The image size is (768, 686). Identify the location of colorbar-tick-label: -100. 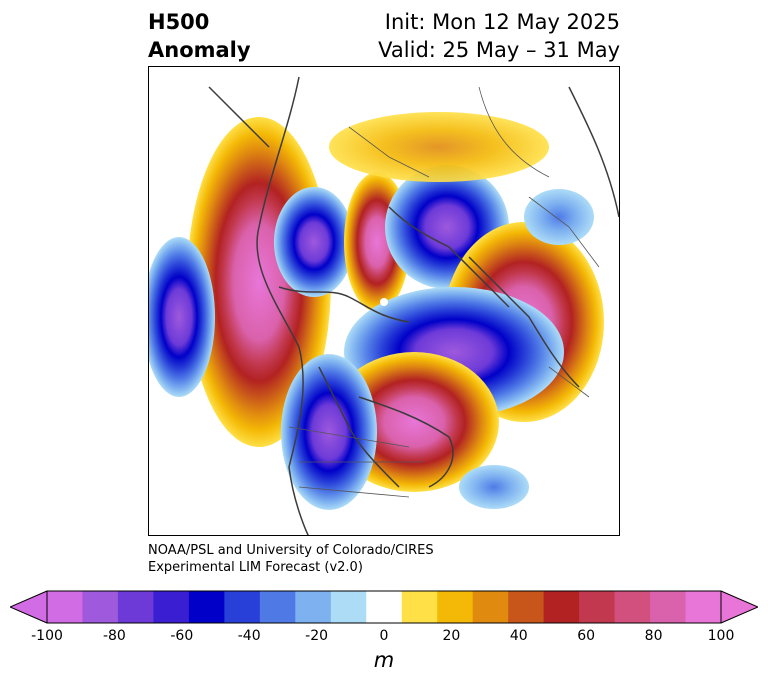
(47, 636).